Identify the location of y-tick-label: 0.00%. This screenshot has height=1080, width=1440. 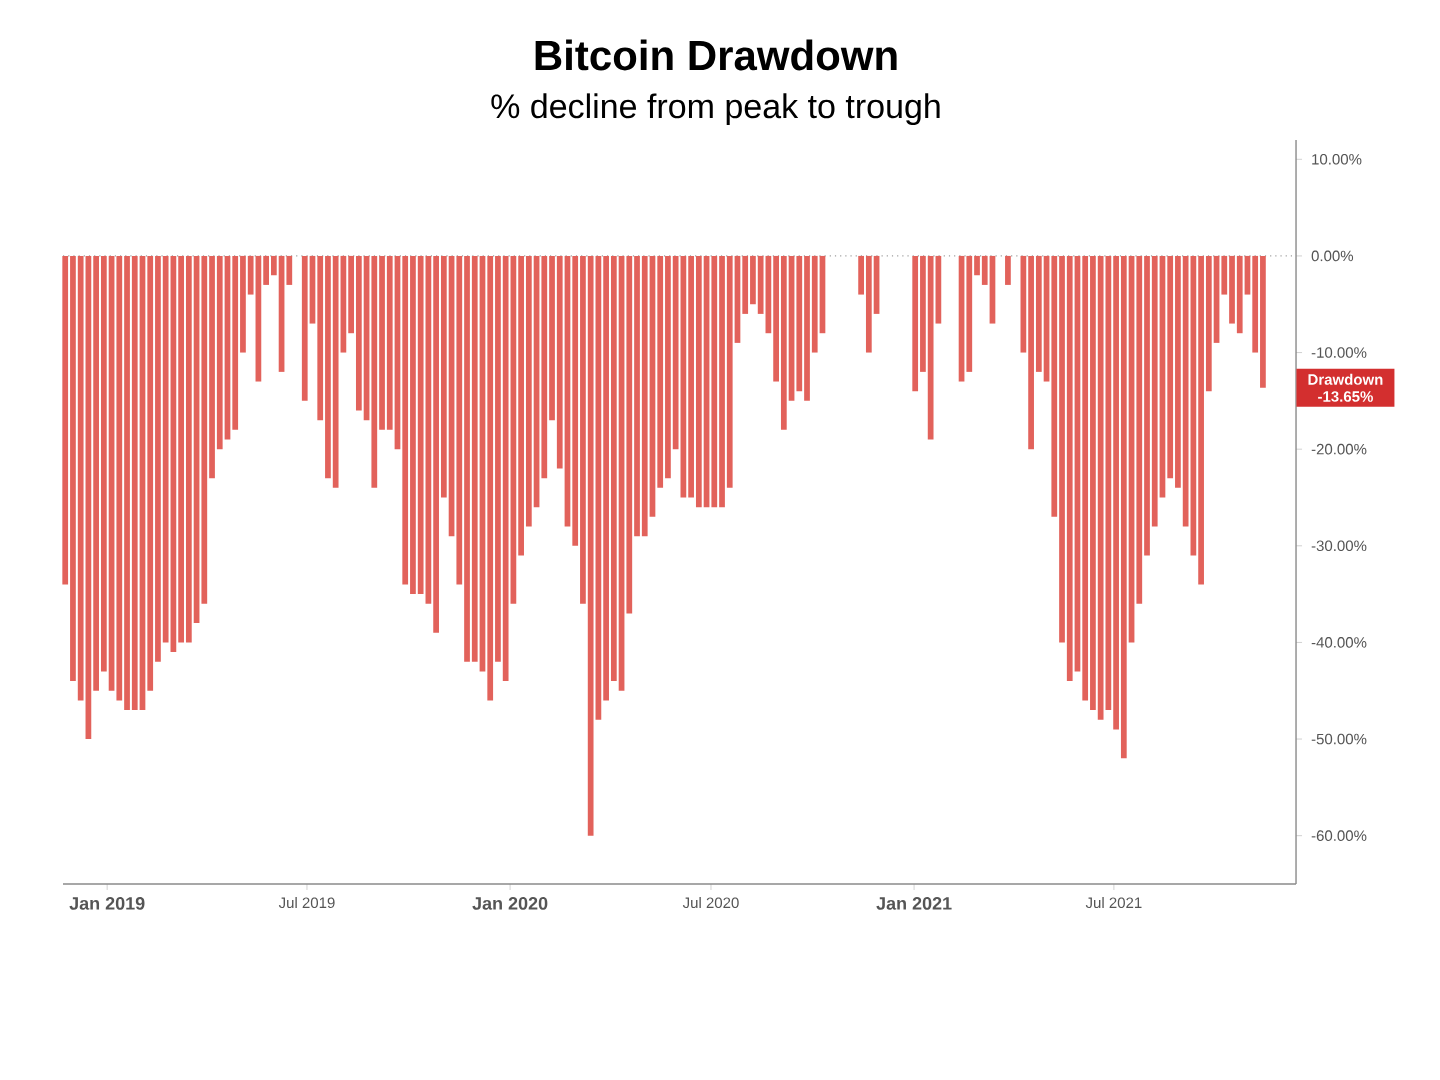
(1332, 256).